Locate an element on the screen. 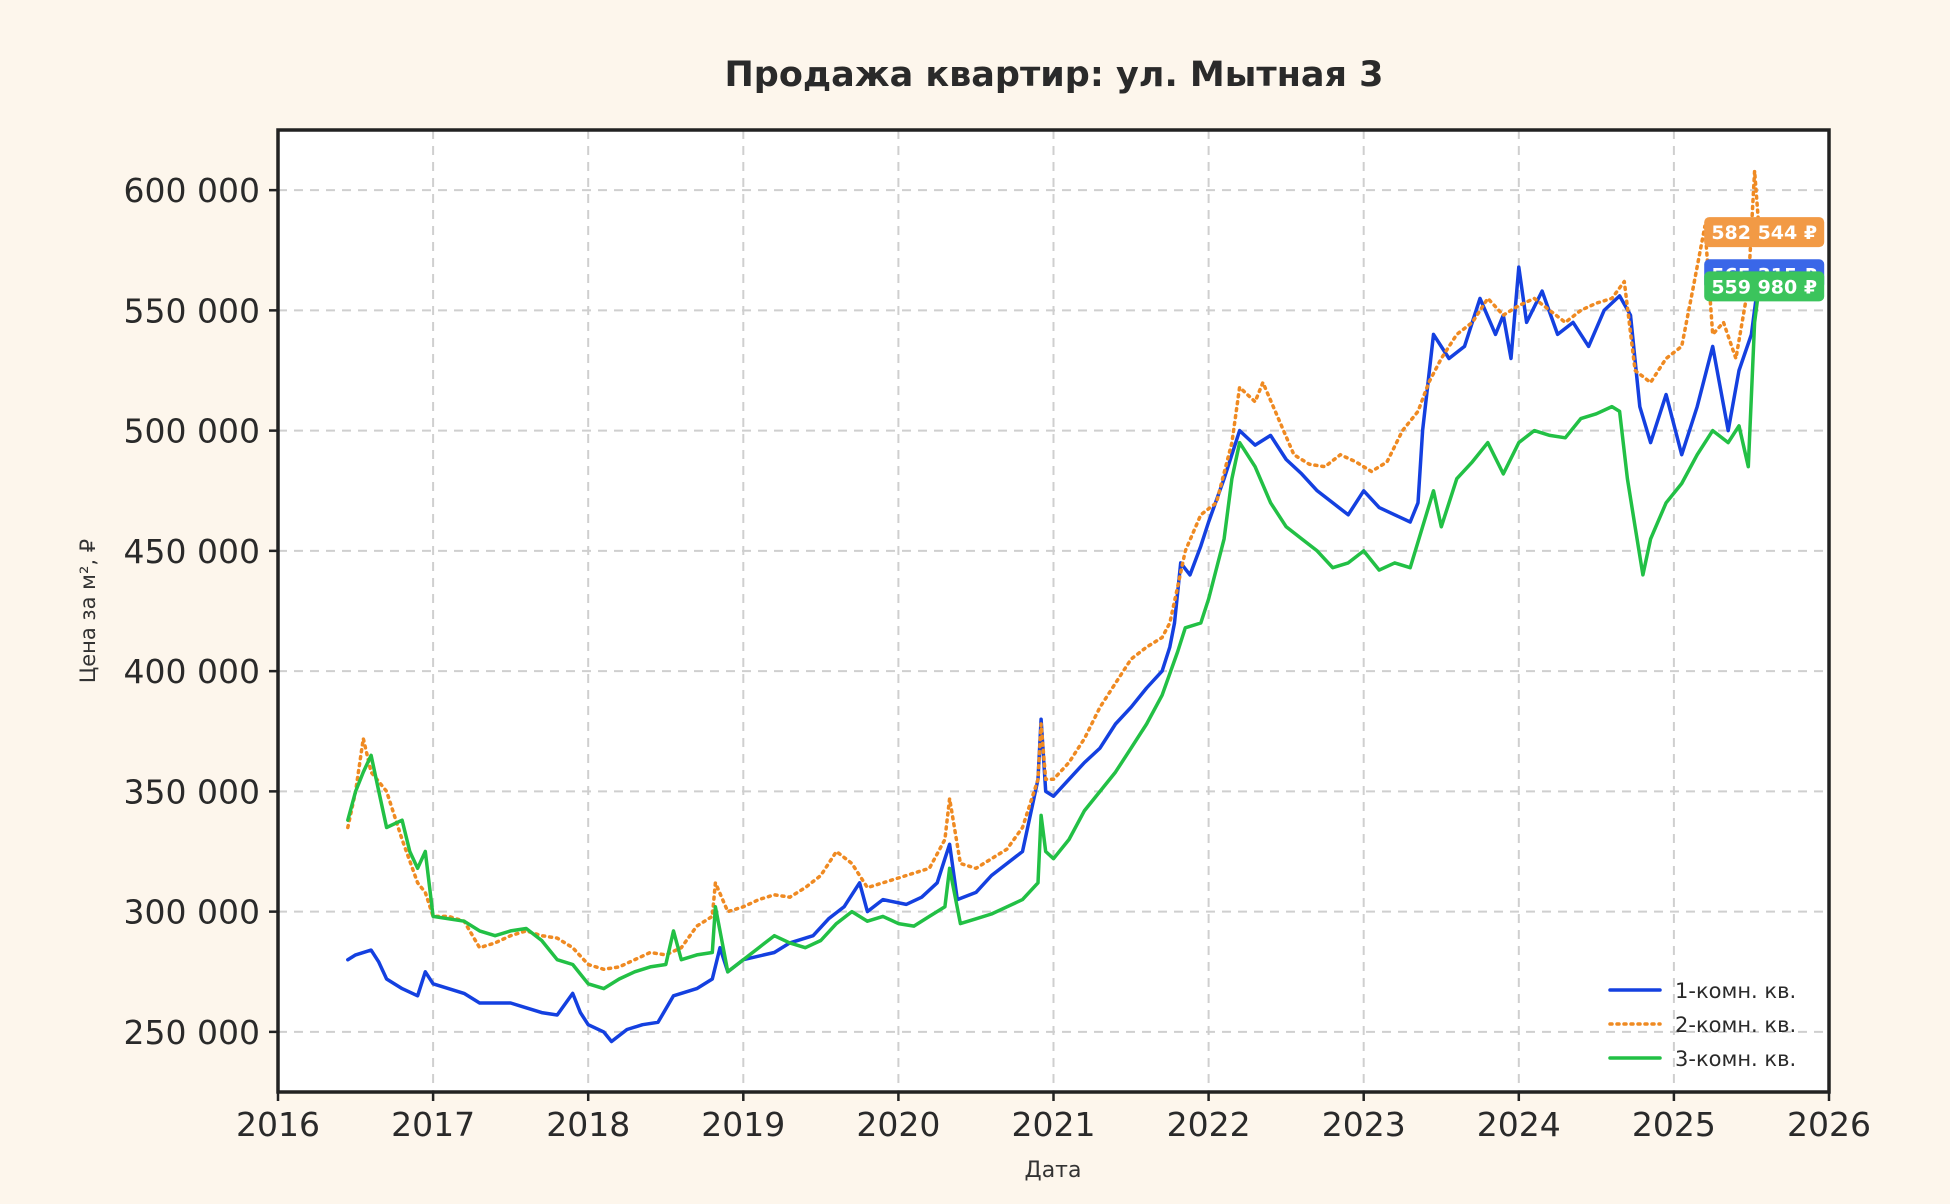  x-tick-label: 2026 is located at coordinates (1829, 1124).